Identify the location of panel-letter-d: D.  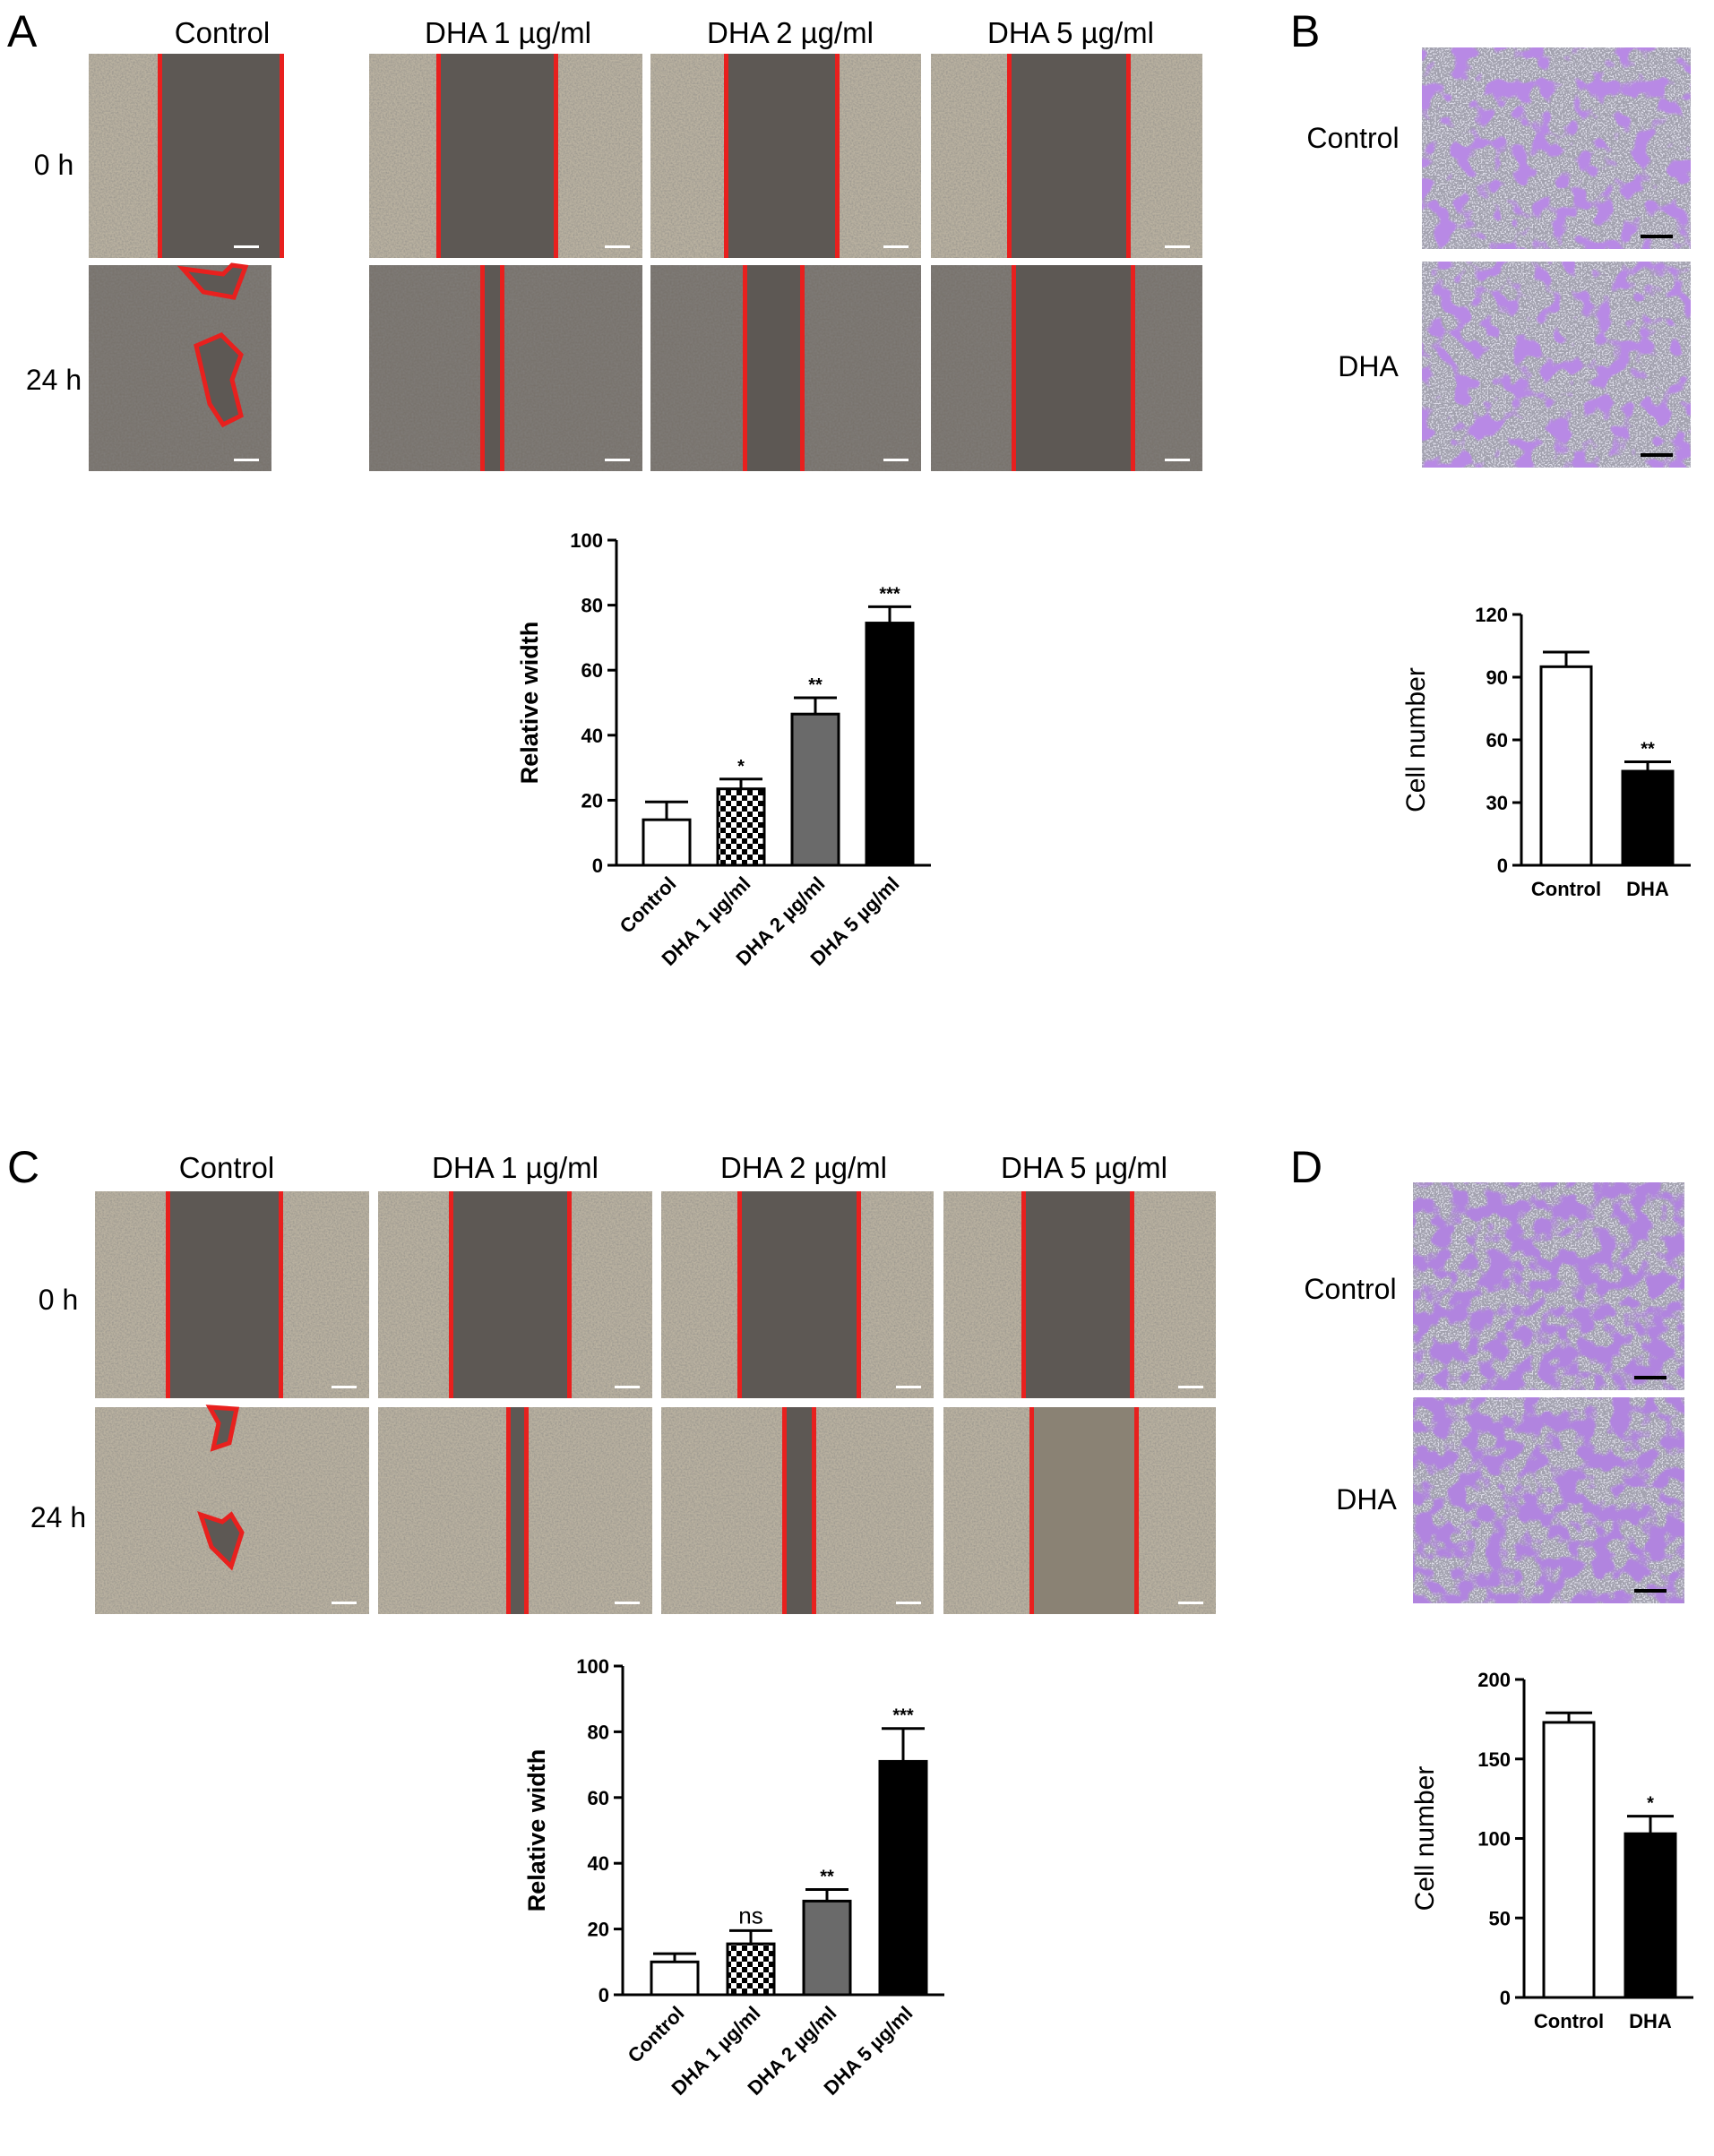
(1306, 1167).